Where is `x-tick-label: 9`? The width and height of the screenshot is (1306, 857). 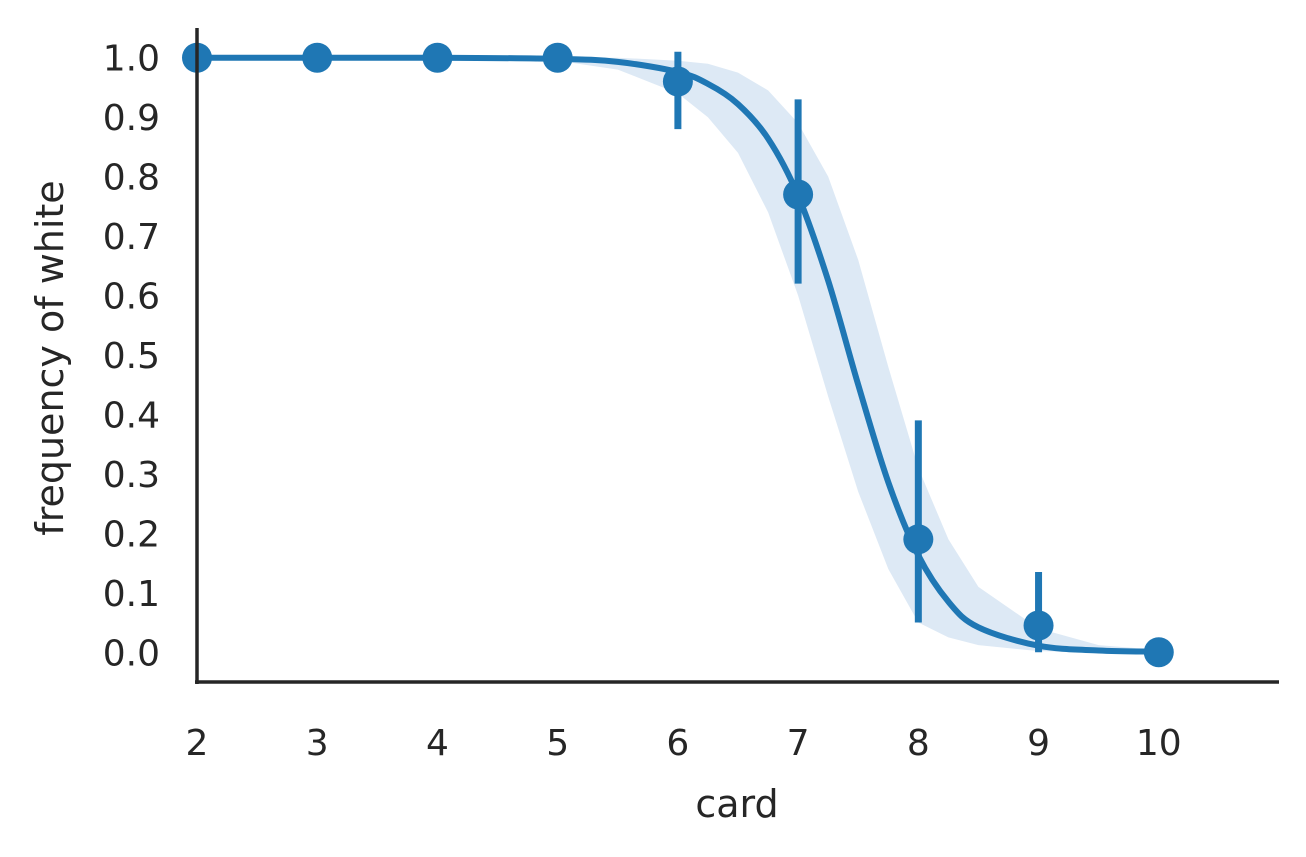
x-tick-label: 9 is located at coordinates (1038, 743).